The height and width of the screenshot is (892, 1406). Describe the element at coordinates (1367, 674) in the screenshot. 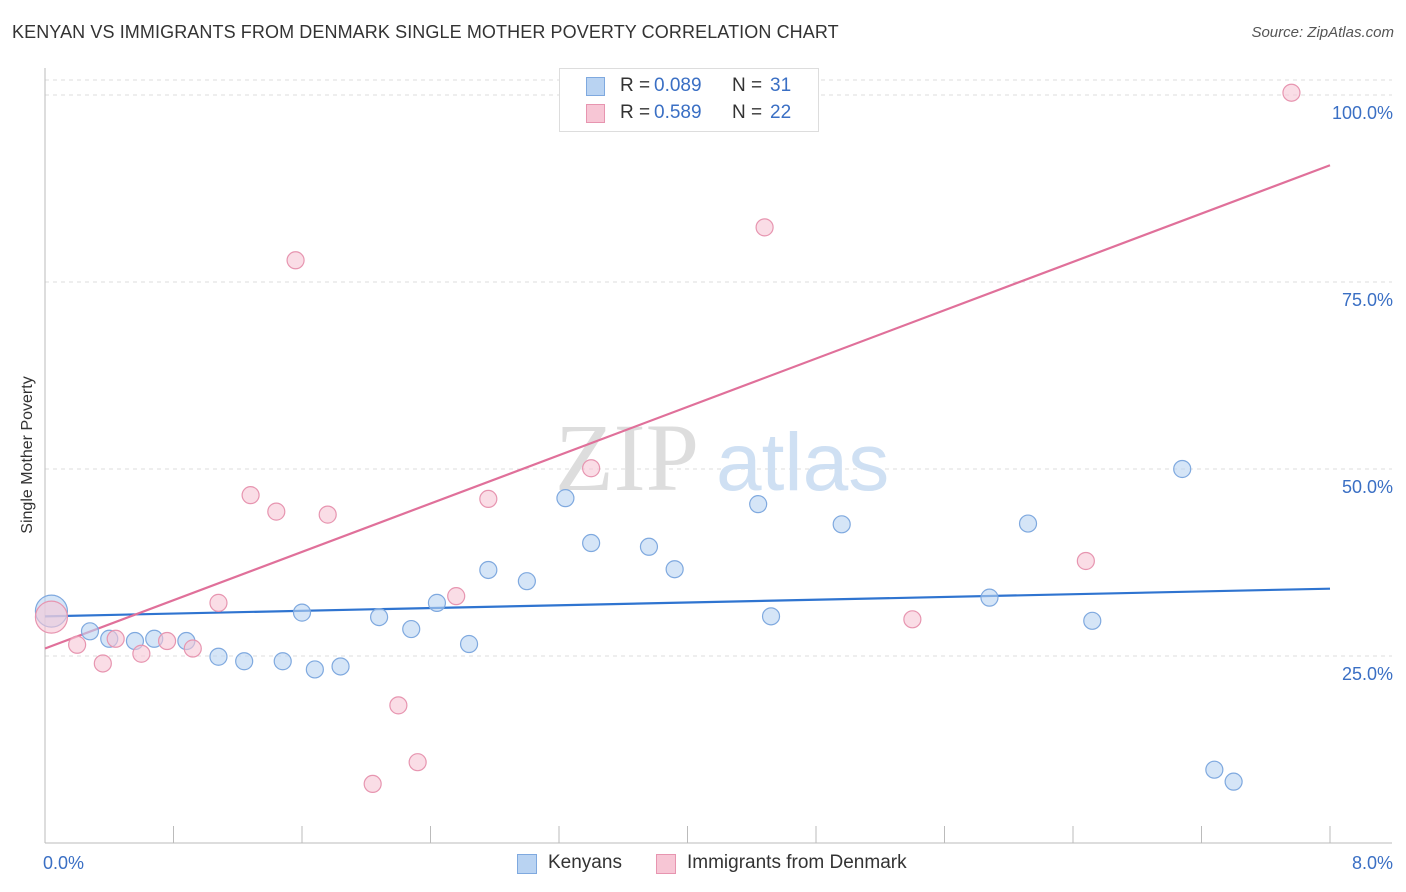

I see `y-tick-label: 25.0%` at that location.